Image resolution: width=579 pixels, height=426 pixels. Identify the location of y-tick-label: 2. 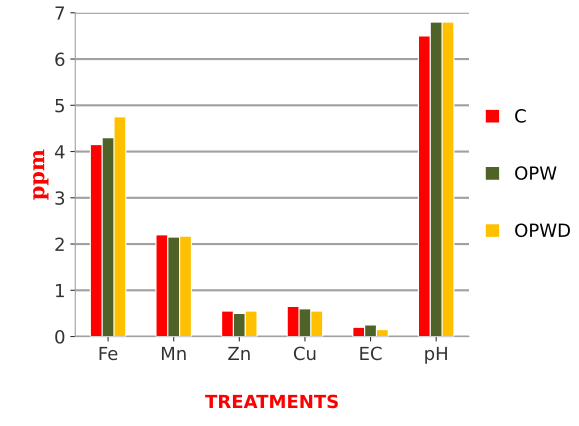
(59, 244).